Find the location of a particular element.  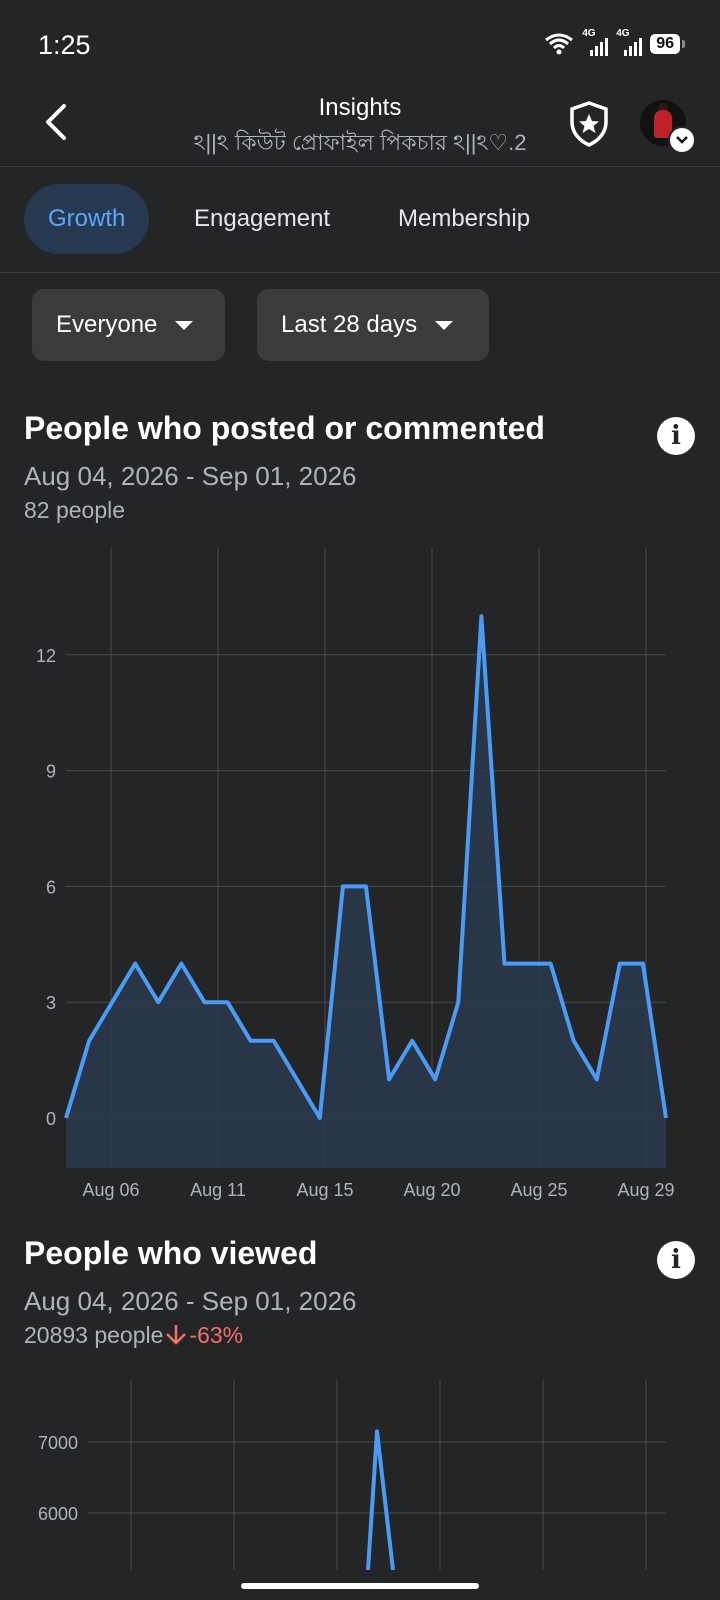

status-bar: 1:25 4G 4G 96 is located at coordinates (360, 45).